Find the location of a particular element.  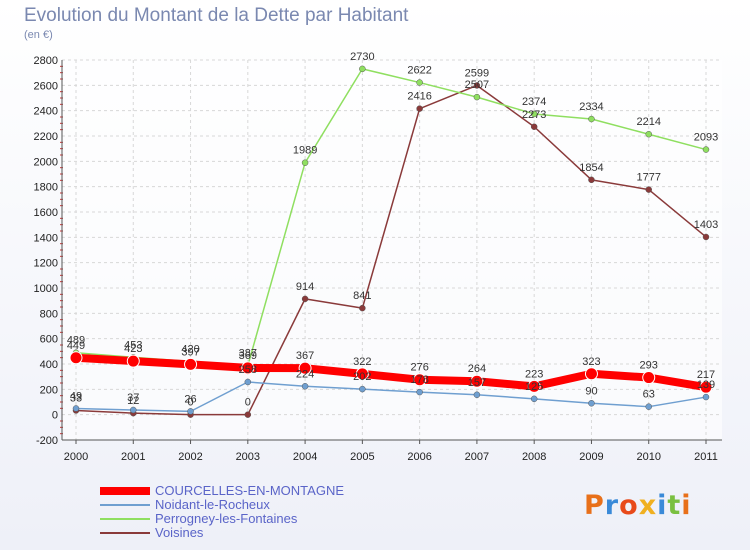

data-label: 37 is located at coordinates (133, 398).